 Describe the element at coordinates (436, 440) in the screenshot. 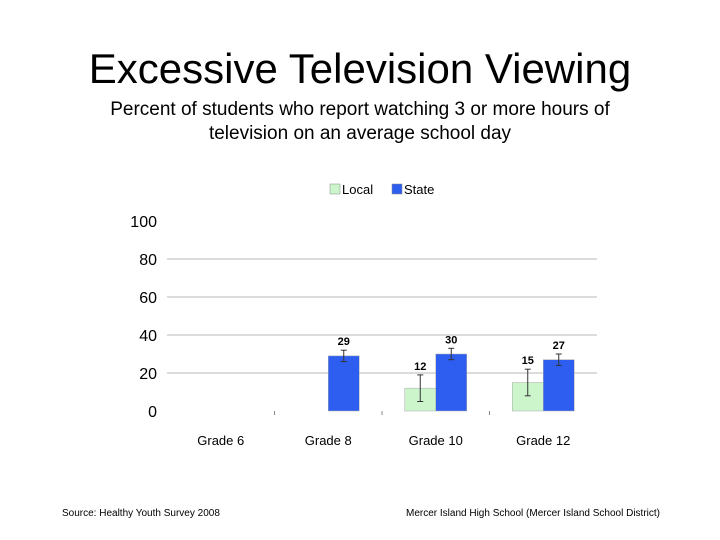

I see `x-tick-label: Grade 10` at that location.